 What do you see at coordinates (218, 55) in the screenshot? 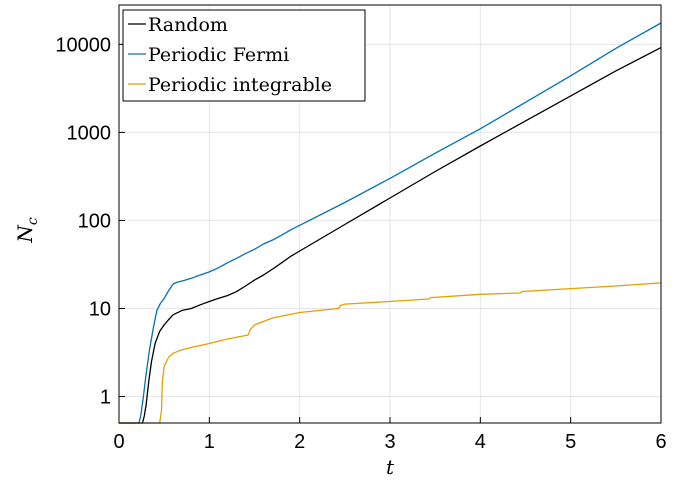
I see `legend-entry-label: Periodic Fermi` at bounding box center [218, 55].